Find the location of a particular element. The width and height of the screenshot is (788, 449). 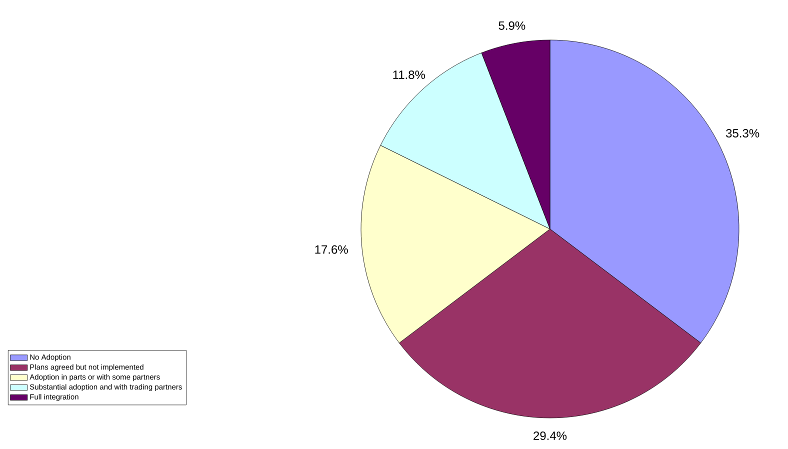

data-label: 29.4% is located at coordinates (550, 436).